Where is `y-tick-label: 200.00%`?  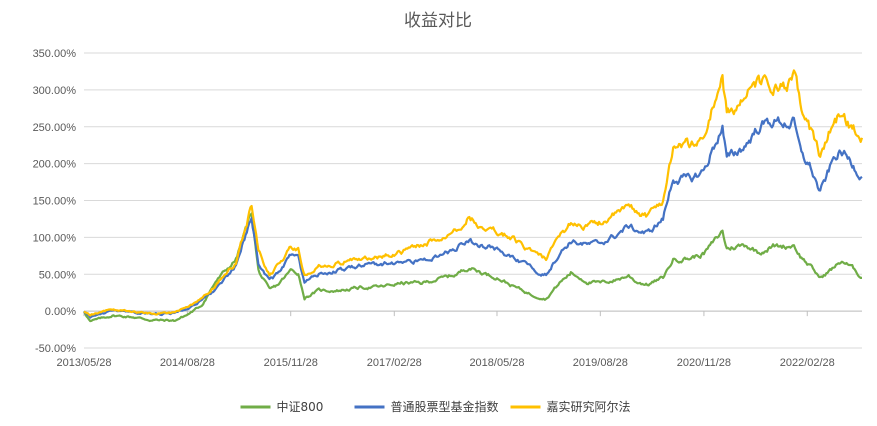
y-tick-label: 200.00% is located at coordinates (55, 165).